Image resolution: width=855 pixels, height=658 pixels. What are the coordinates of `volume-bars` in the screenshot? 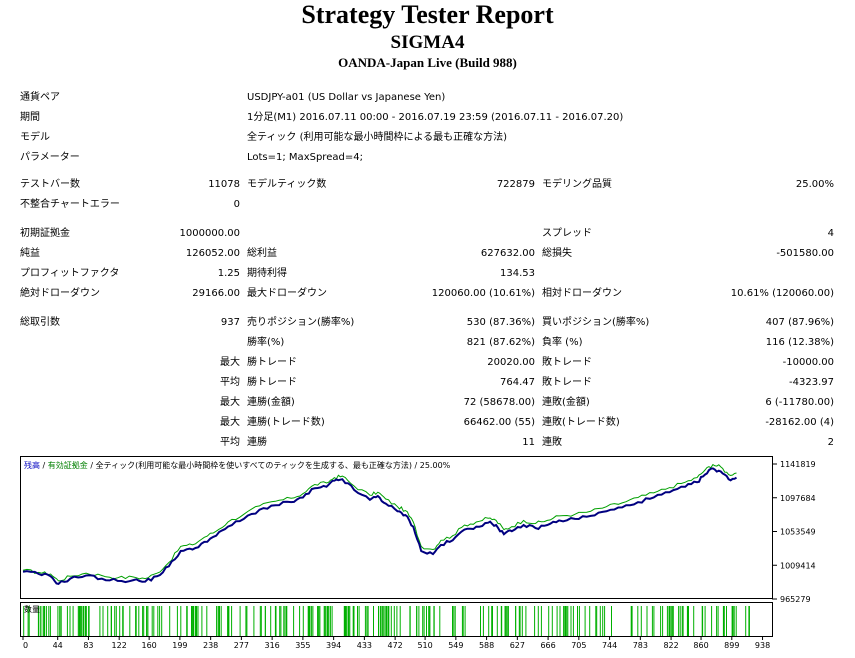 It's located at (386, 621).